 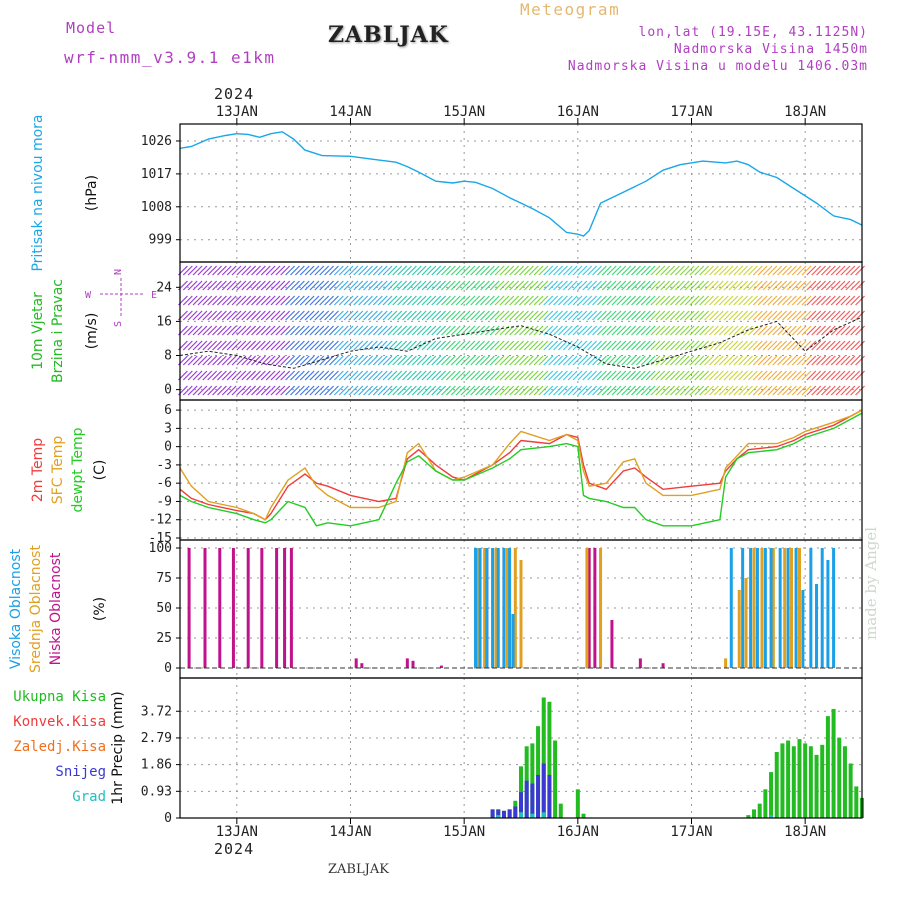 I want to click on y-tick-label: -9, so click(x=164, y=501).